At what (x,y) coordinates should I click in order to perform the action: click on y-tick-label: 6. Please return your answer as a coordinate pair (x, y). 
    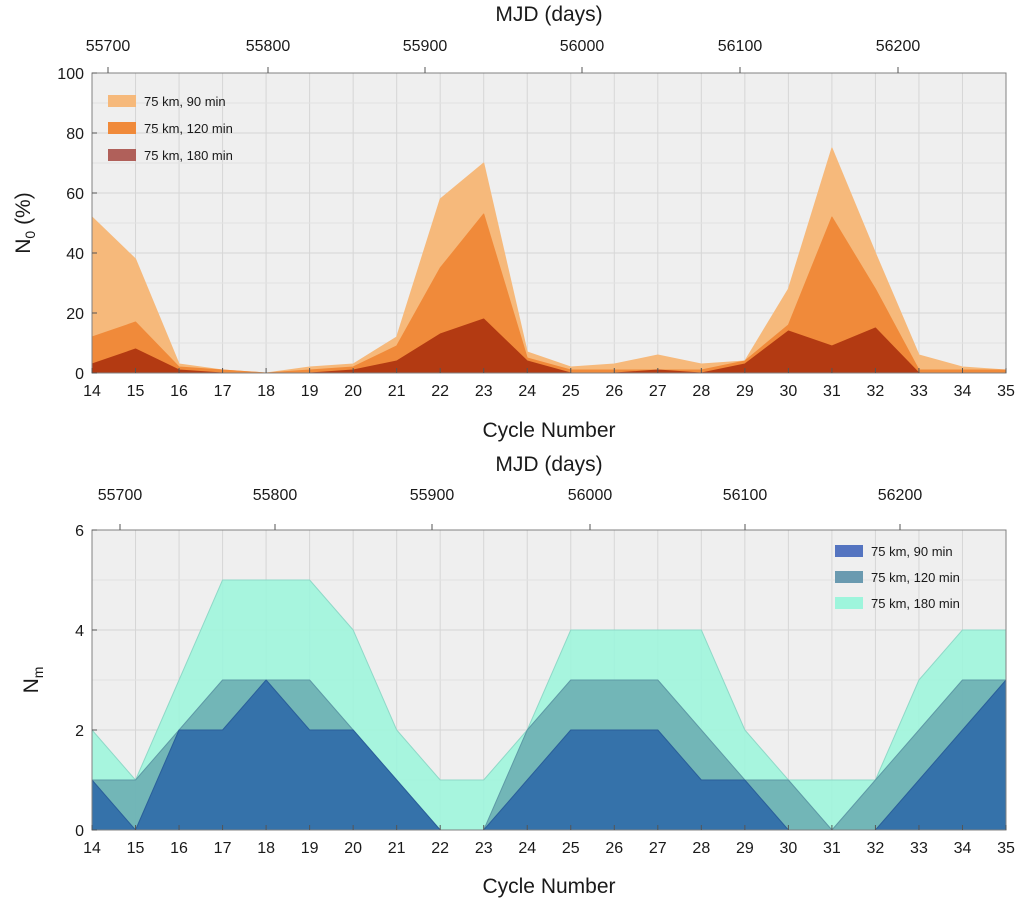
    Looking at the image, I should click on (79, 531).